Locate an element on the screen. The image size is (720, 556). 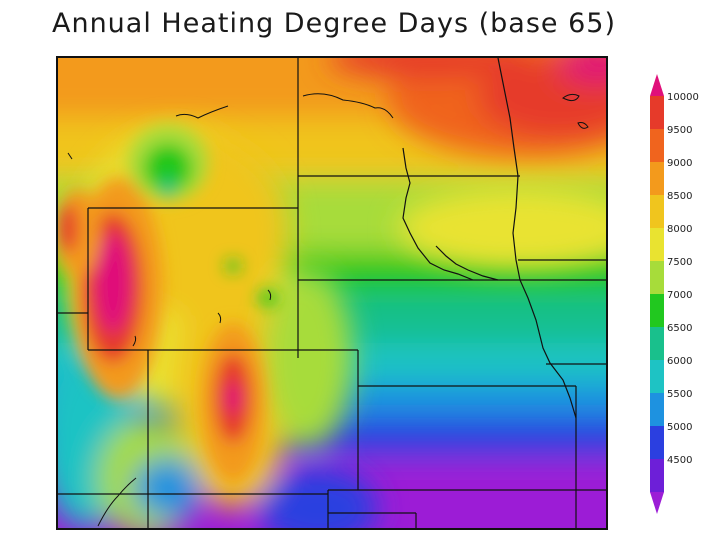
northeast-cold-area is located at coordinates (467, 163).